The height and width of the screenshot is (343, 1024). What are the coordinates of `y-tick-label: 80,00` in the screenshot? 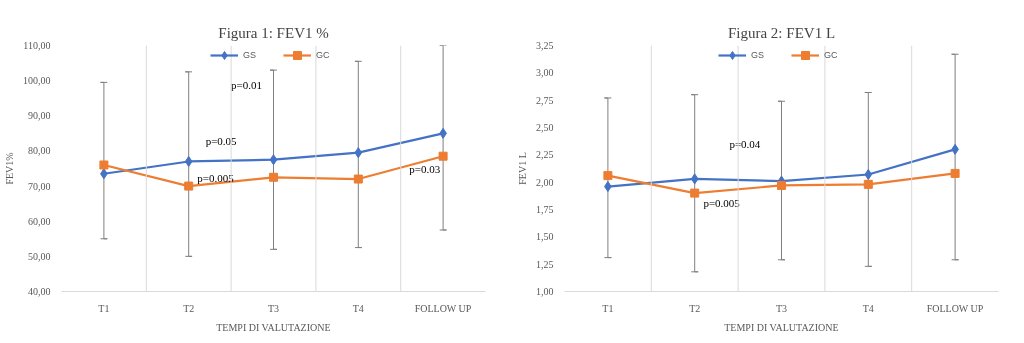 It's located at (39, 151).